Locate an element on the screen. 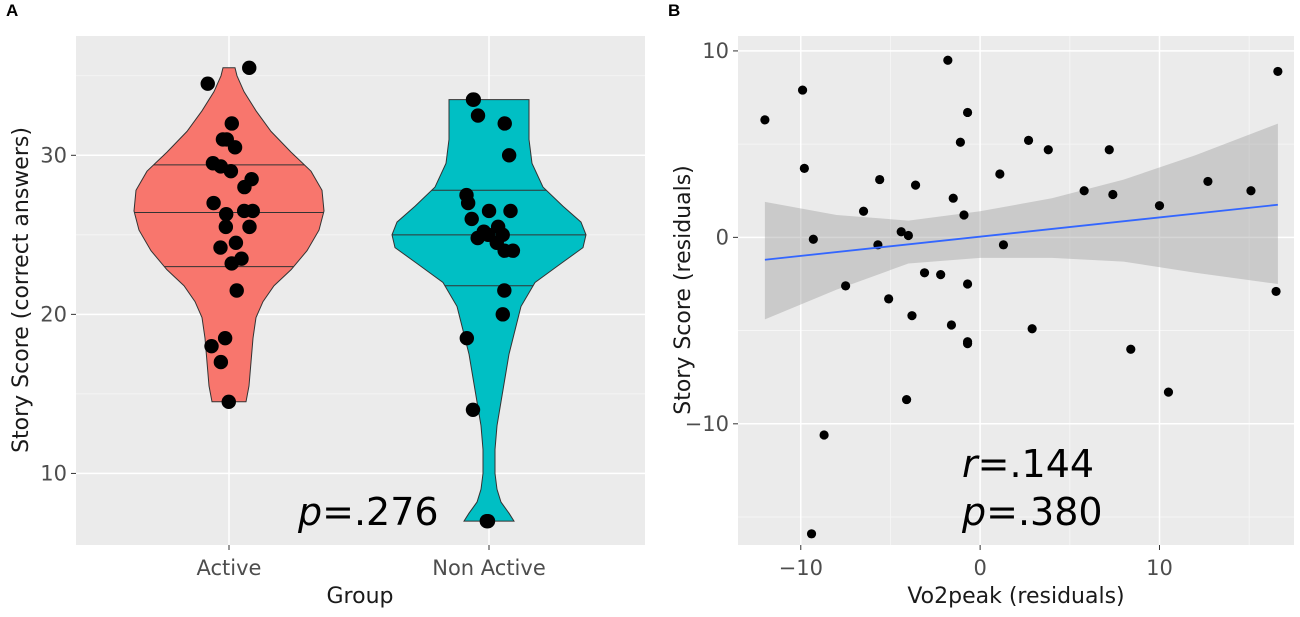 The width and height of the screenshot is (1300, 617). y-tick-label: −10 is located at coordinates (707, 424).